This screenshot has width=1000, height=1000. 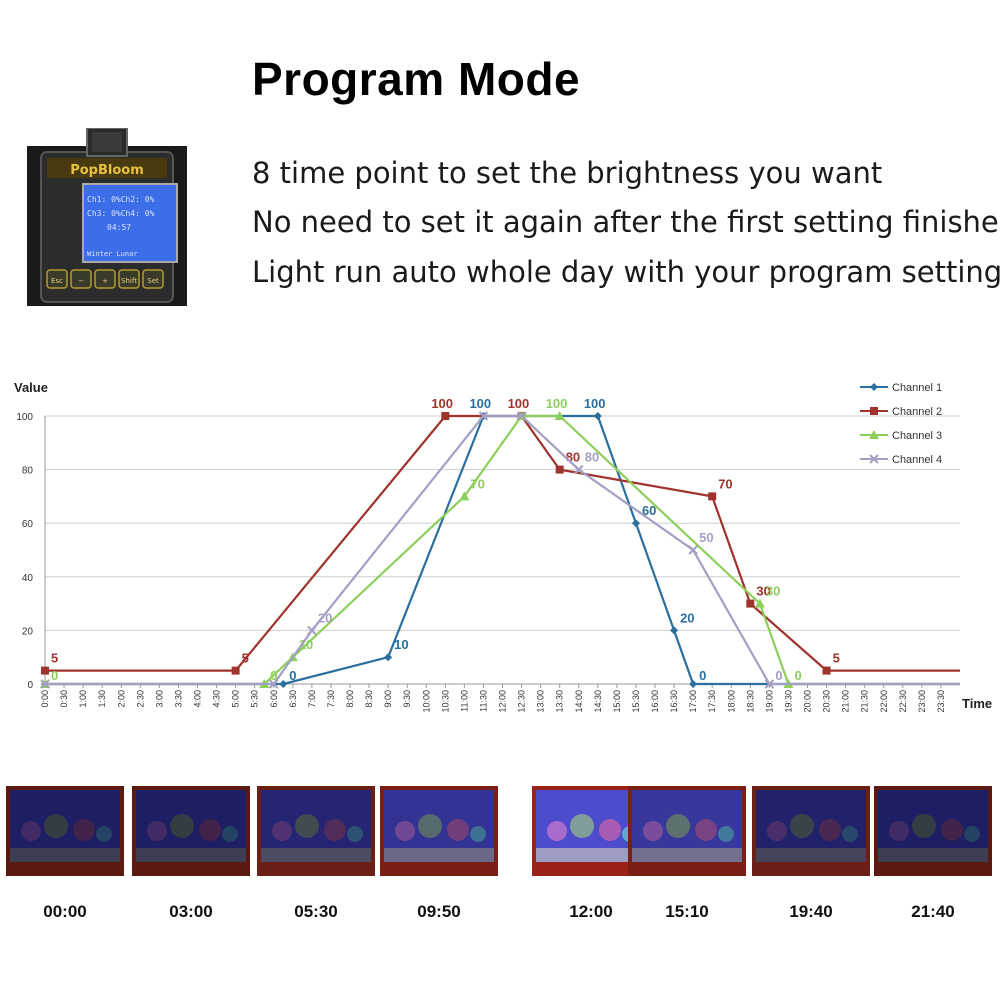 I want to click on device-button-label: Esc, so click(x=57, y=281).